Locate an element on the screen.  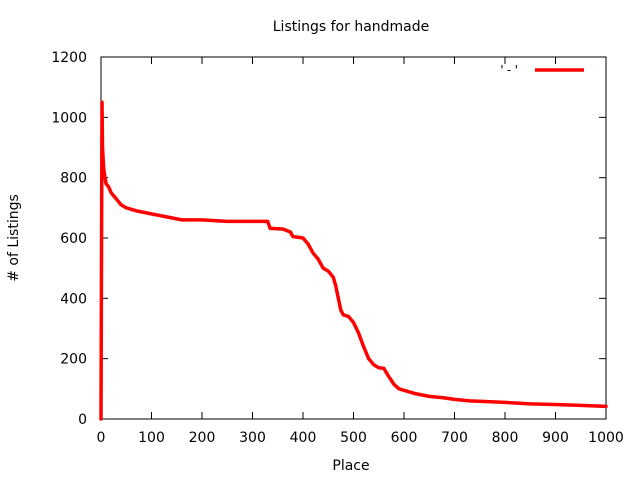
x-tick-label: 700 is located at coordinates (454, 438).